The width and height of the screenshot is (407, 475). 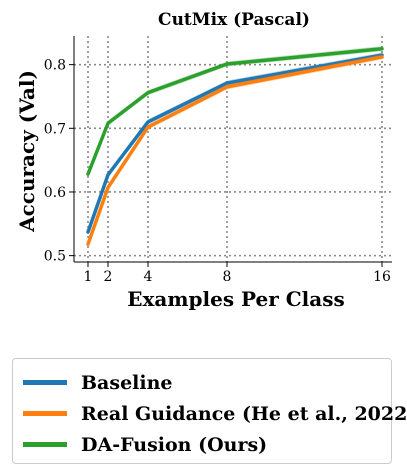 I want to click on x-axis-label: Examples Per Class, so click(x=236, y=299).